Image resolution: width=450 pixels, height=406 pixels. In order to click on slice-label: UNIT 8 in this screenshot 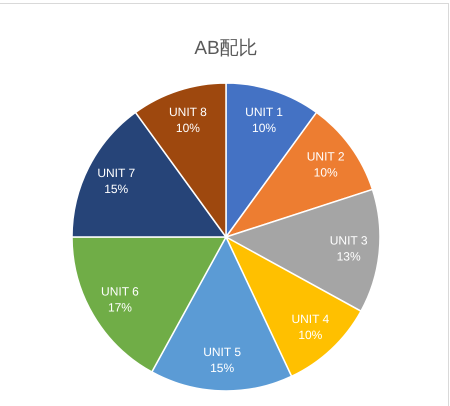, I will do `click(188, 111)`.